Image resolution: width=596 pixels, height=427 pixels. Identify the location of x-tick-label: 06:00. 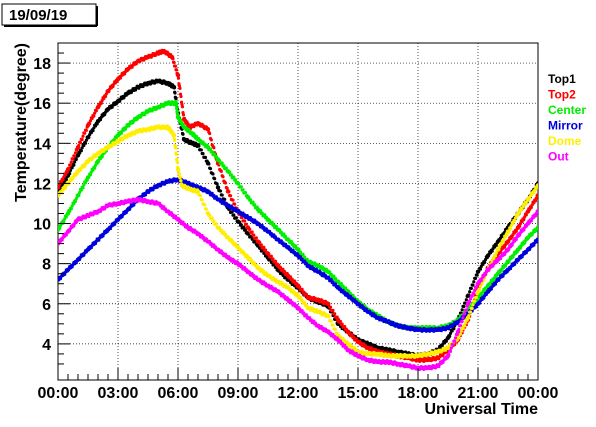
(178, 393).